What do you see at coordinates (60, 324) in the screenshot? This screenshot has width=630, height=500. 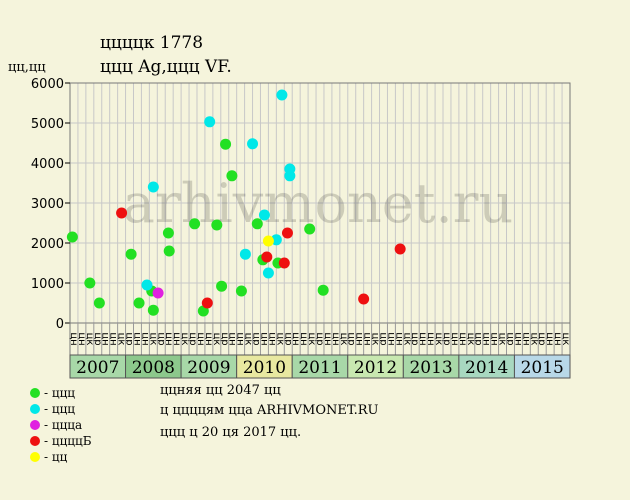 I see `y-tick-label: 0` at bounding box center [60, 324].